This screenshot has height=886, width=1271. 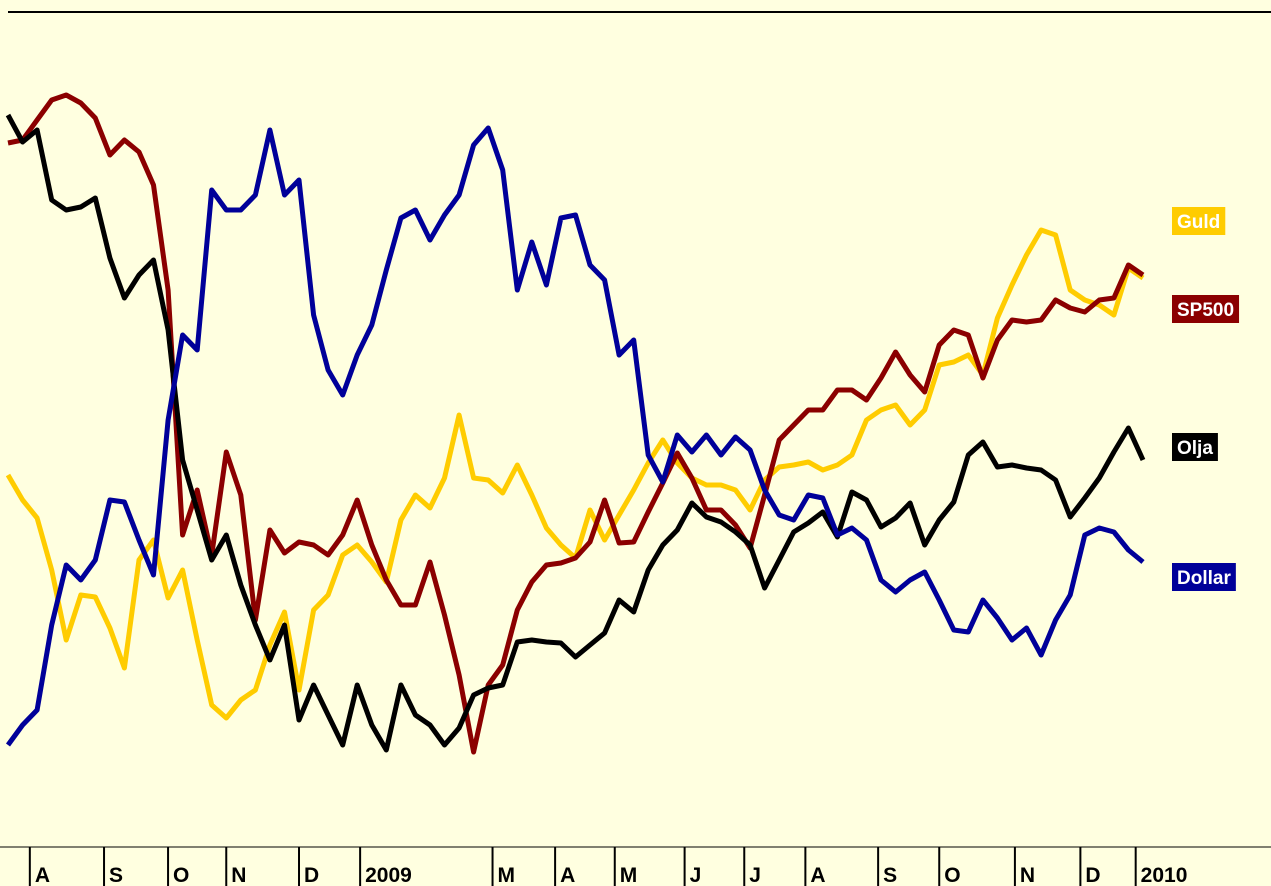 I want to click on x-tick-label: 2010, so click(x=1164, y=875).